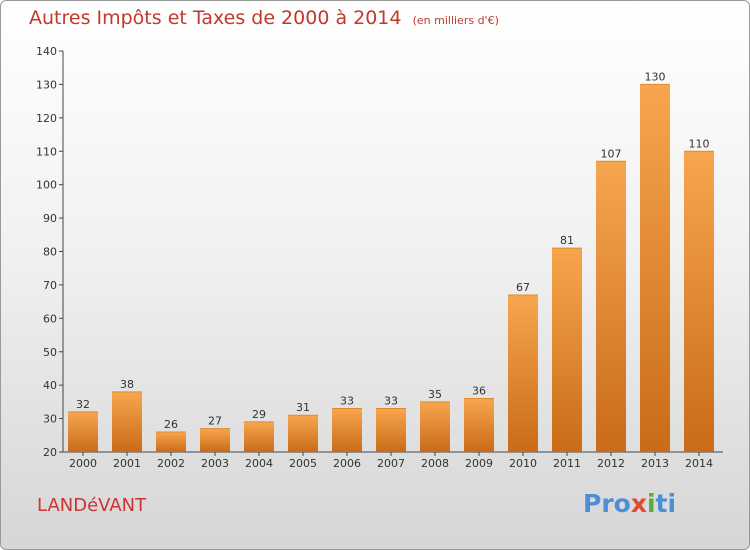  Describe the element at coordinates (50, 318) in the screenshot. I see `y-tick-label: 60` at that location.